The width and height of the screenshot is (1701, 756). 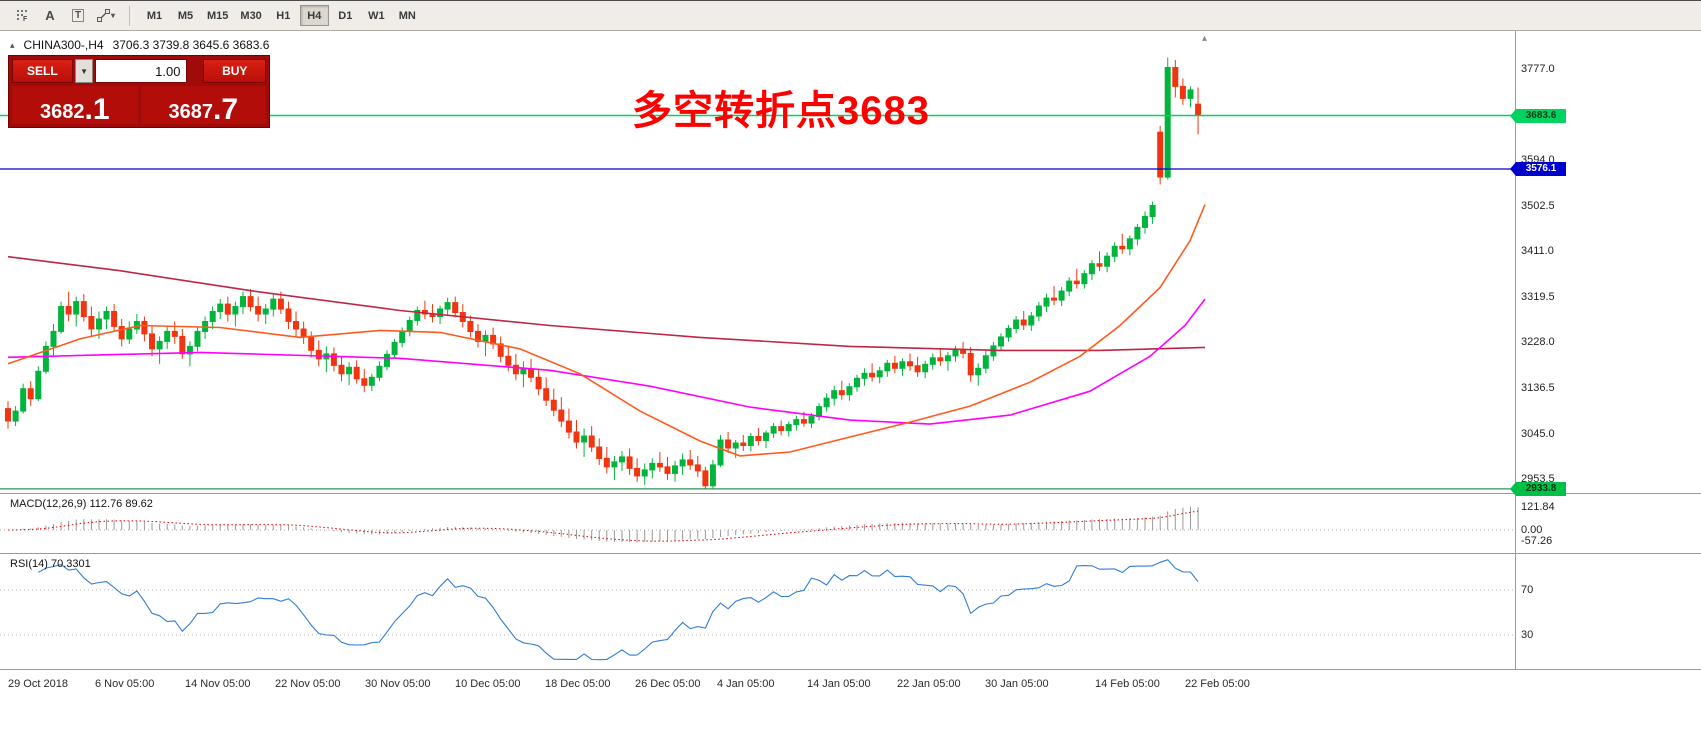 What do you see at coordinates (314, 15) in the screenshot?
I see `timeframe-h4: H4` at bounding box center [314, 15].